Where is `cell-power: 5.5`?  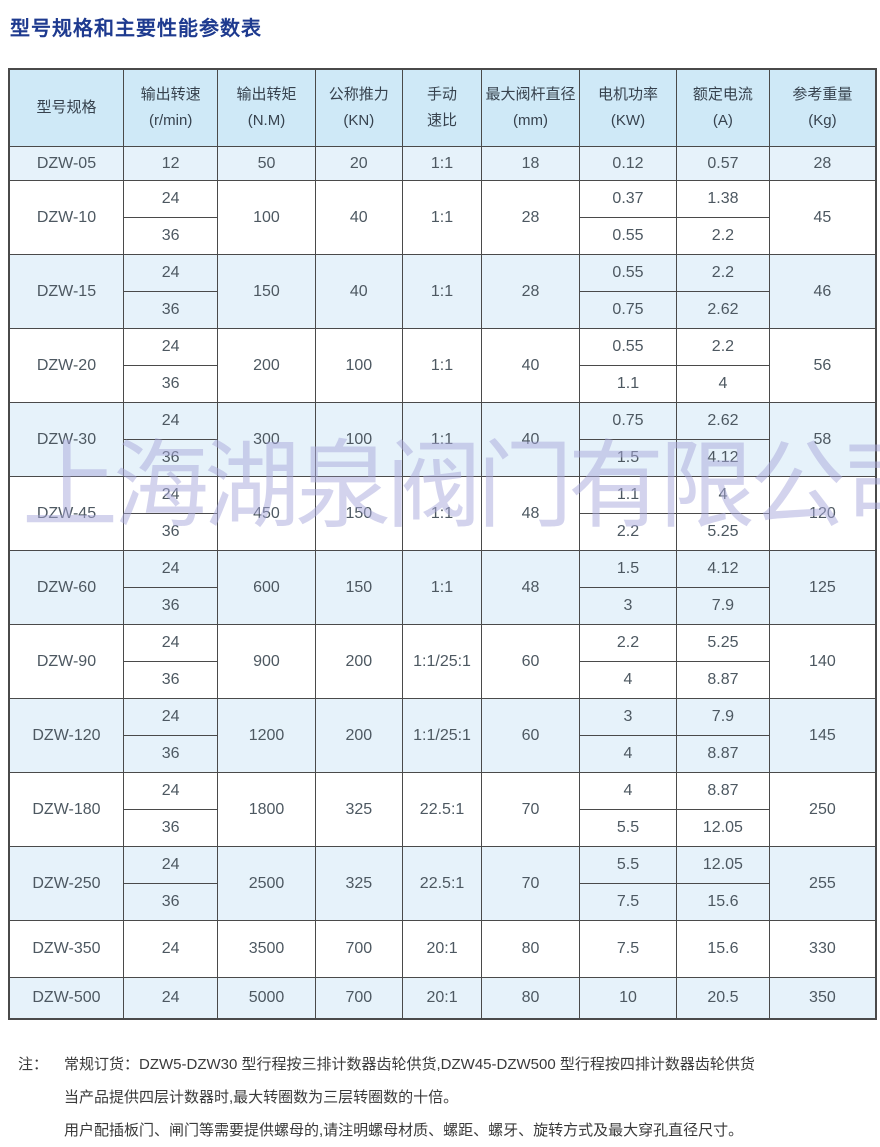
cell-power: 5.5 is located at coordinates (628, 865).